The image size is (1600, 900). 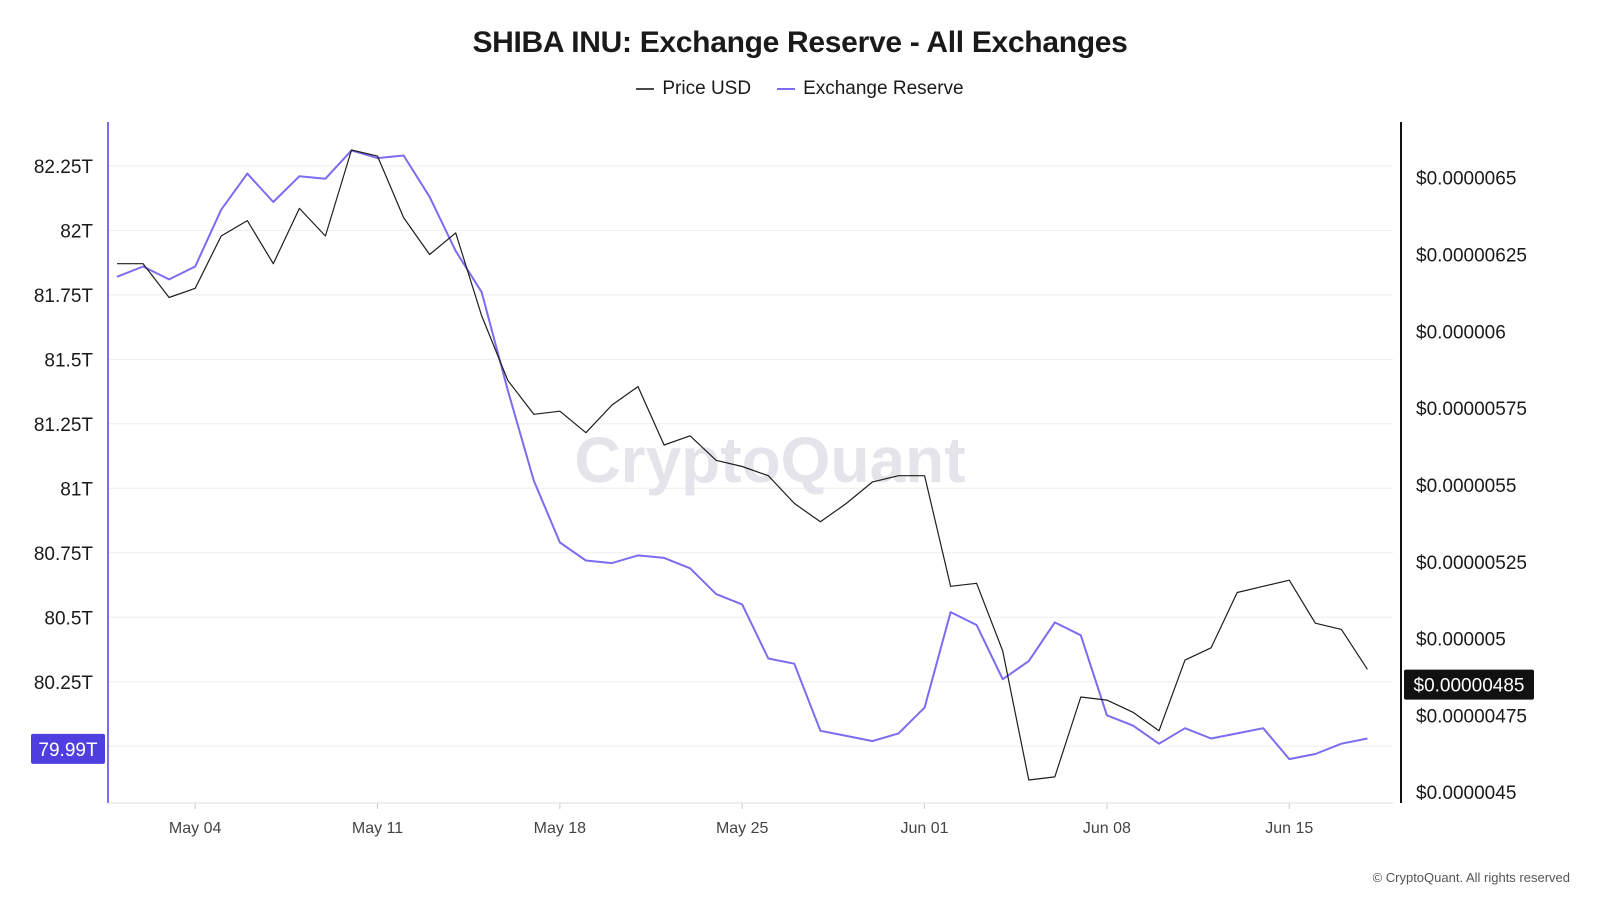 I want to click on legend: Price USD Exchange Reserve, so click(x=800, y=89).